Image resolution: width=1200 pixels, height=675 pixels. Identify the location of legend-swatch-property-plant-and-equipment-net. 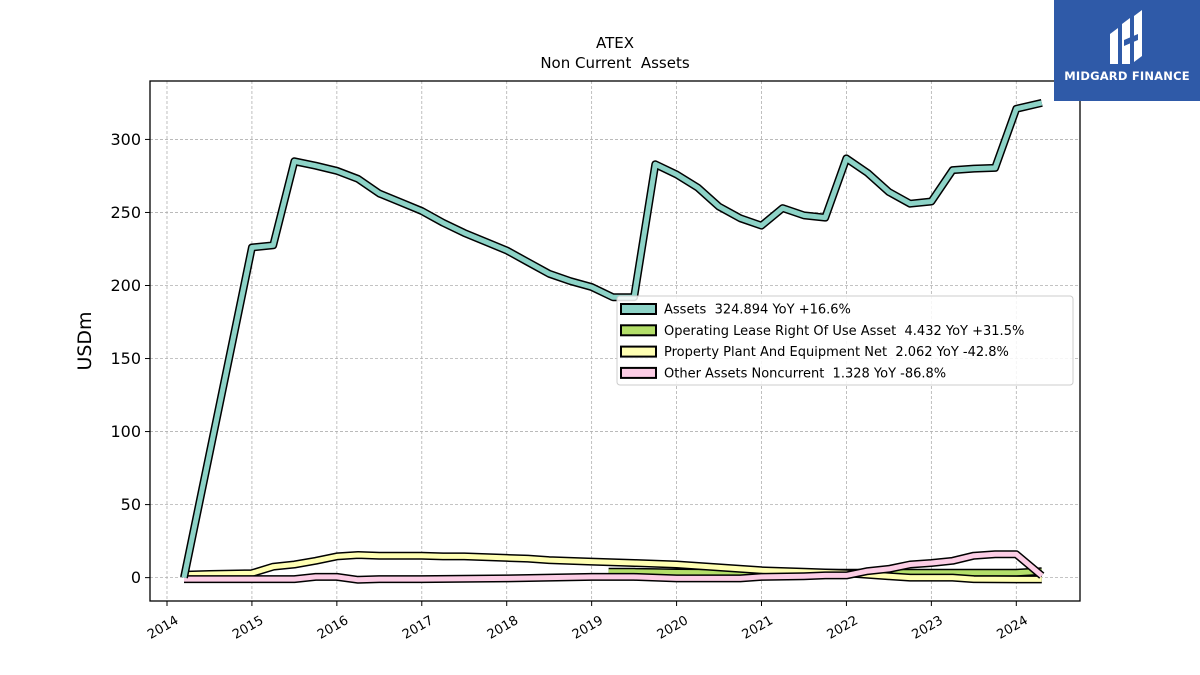
(638, 351).